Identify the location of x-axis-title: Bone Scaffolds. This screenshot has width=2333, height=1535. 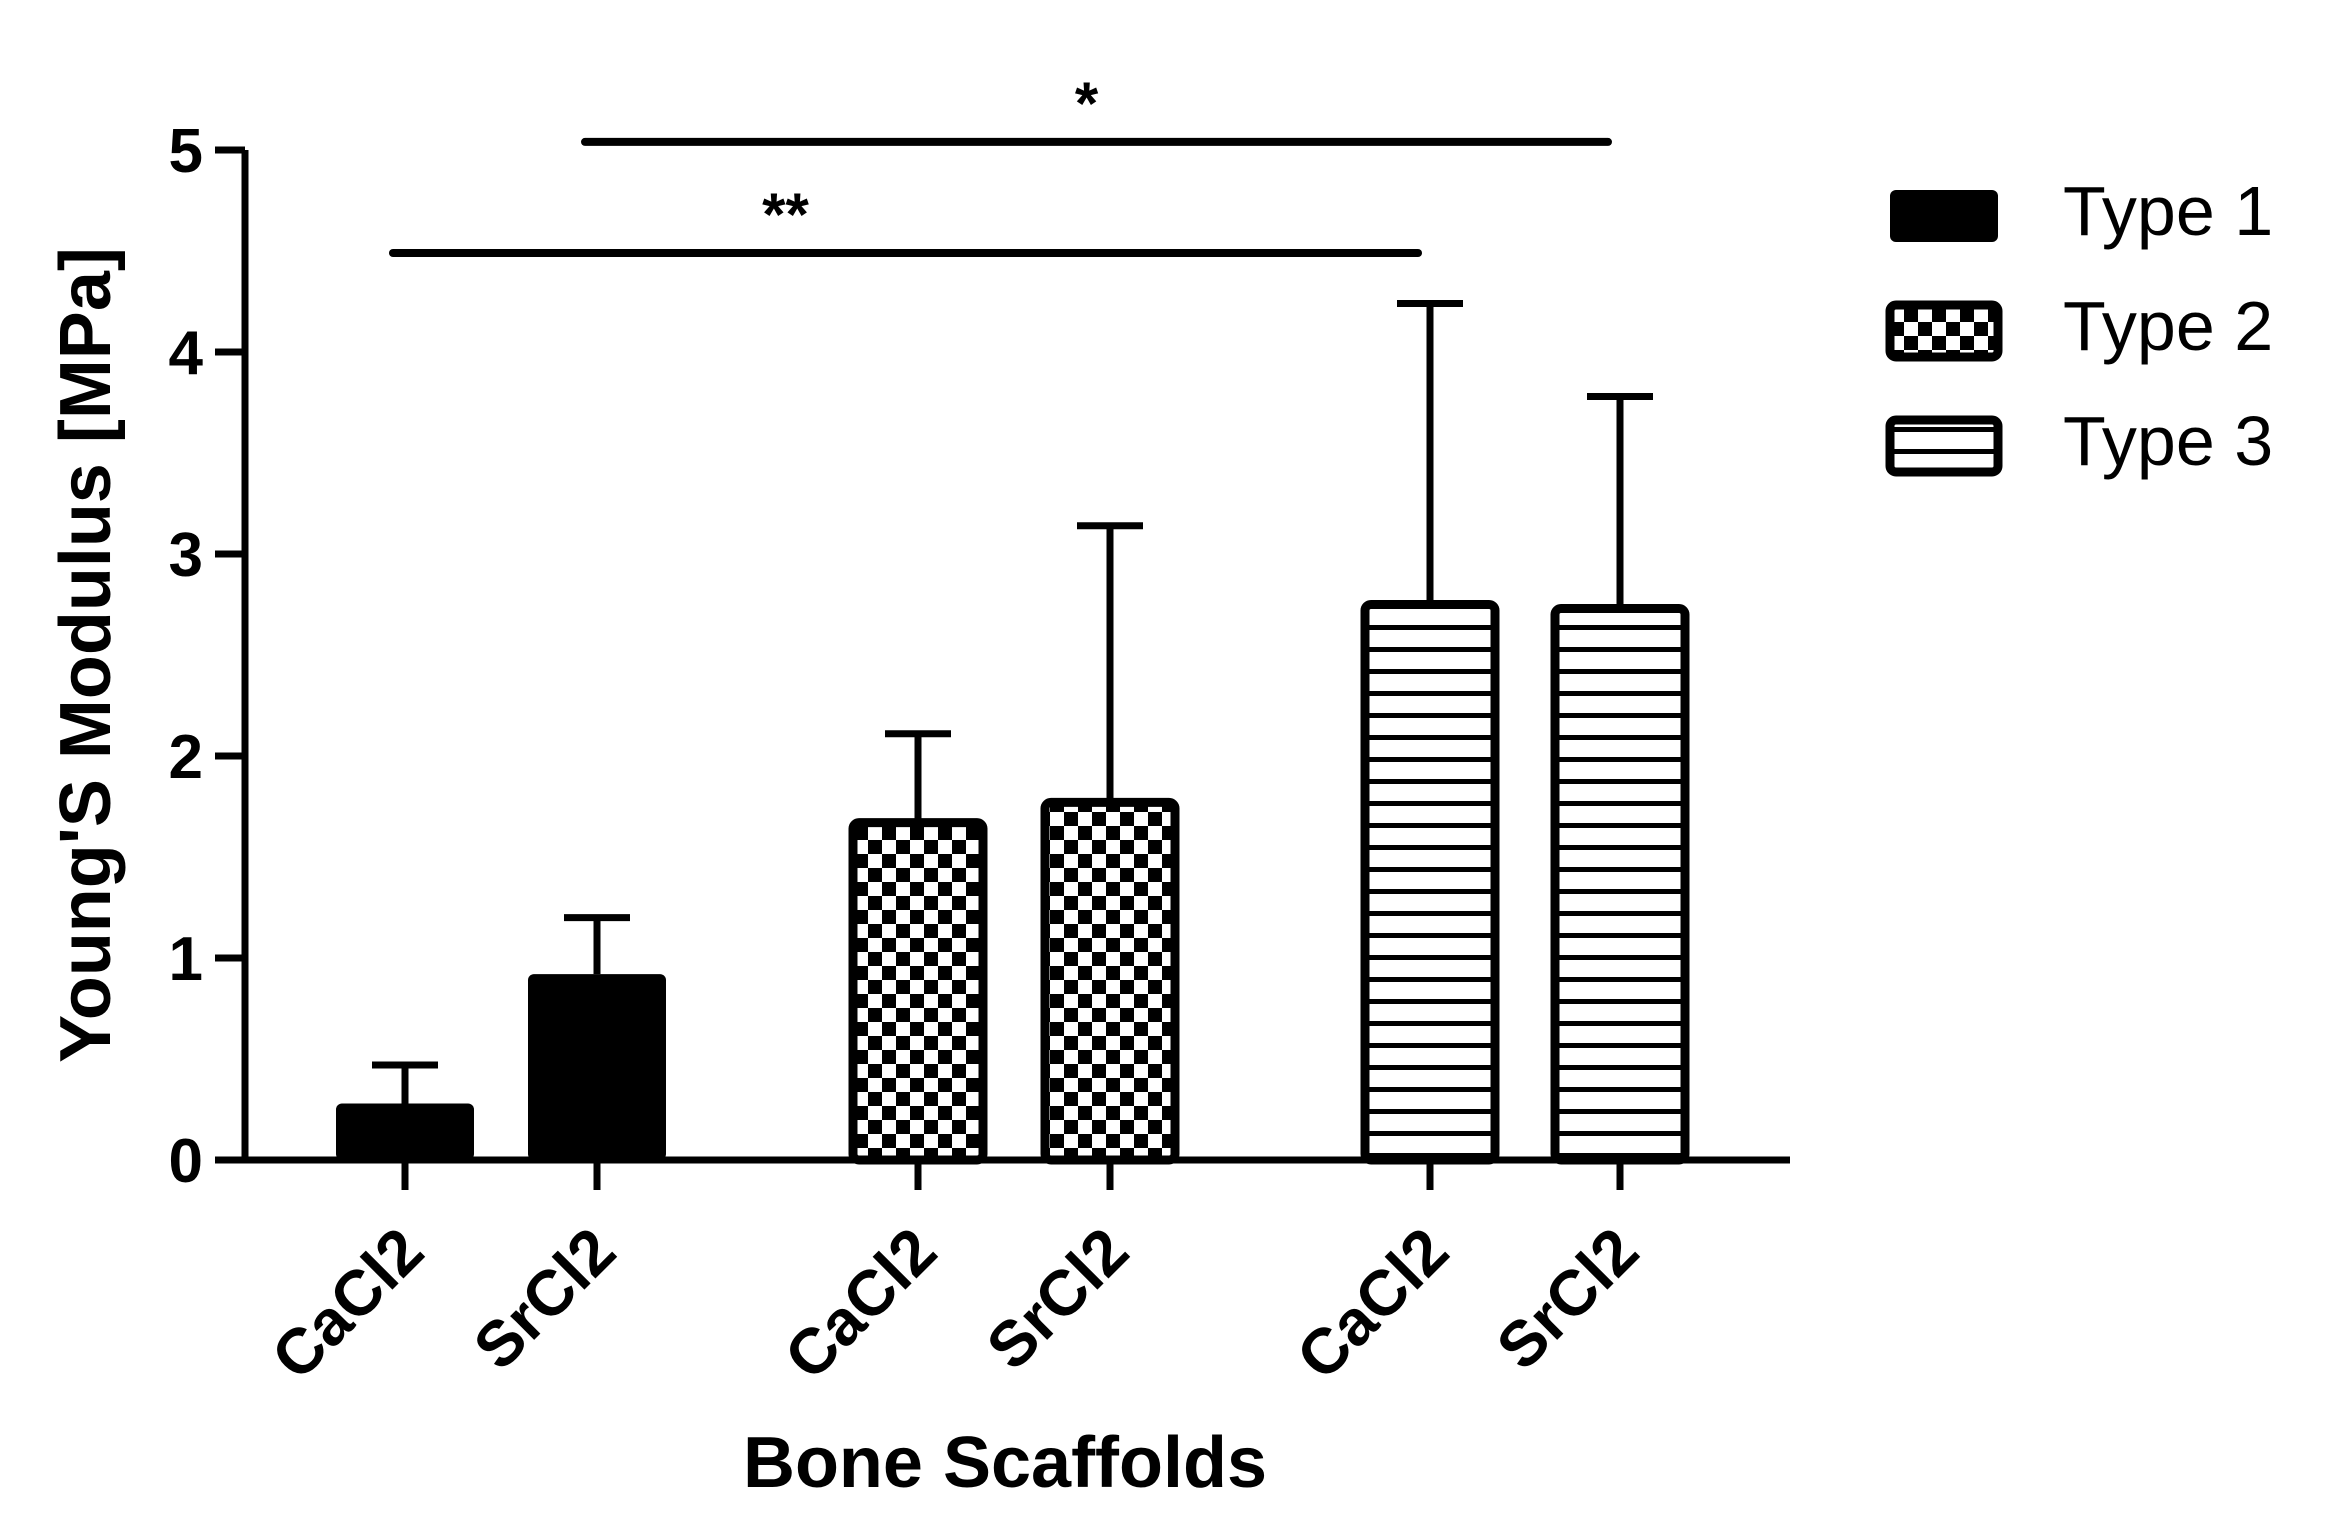
(1005, 1463).